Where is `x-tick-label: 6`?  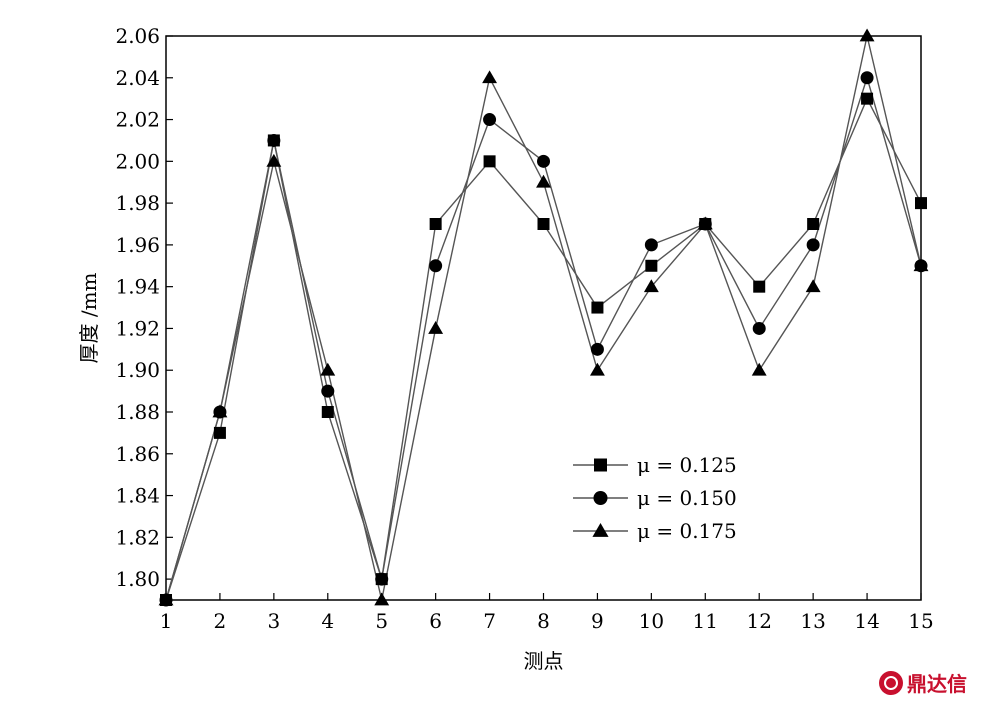 x-tick-label: 6 is located at coordinates (435, 621).